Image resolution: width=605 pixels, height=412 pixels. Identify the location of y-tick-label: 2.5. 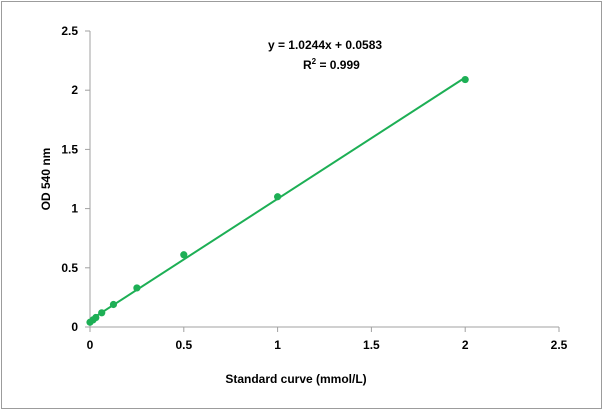
(69, 31).